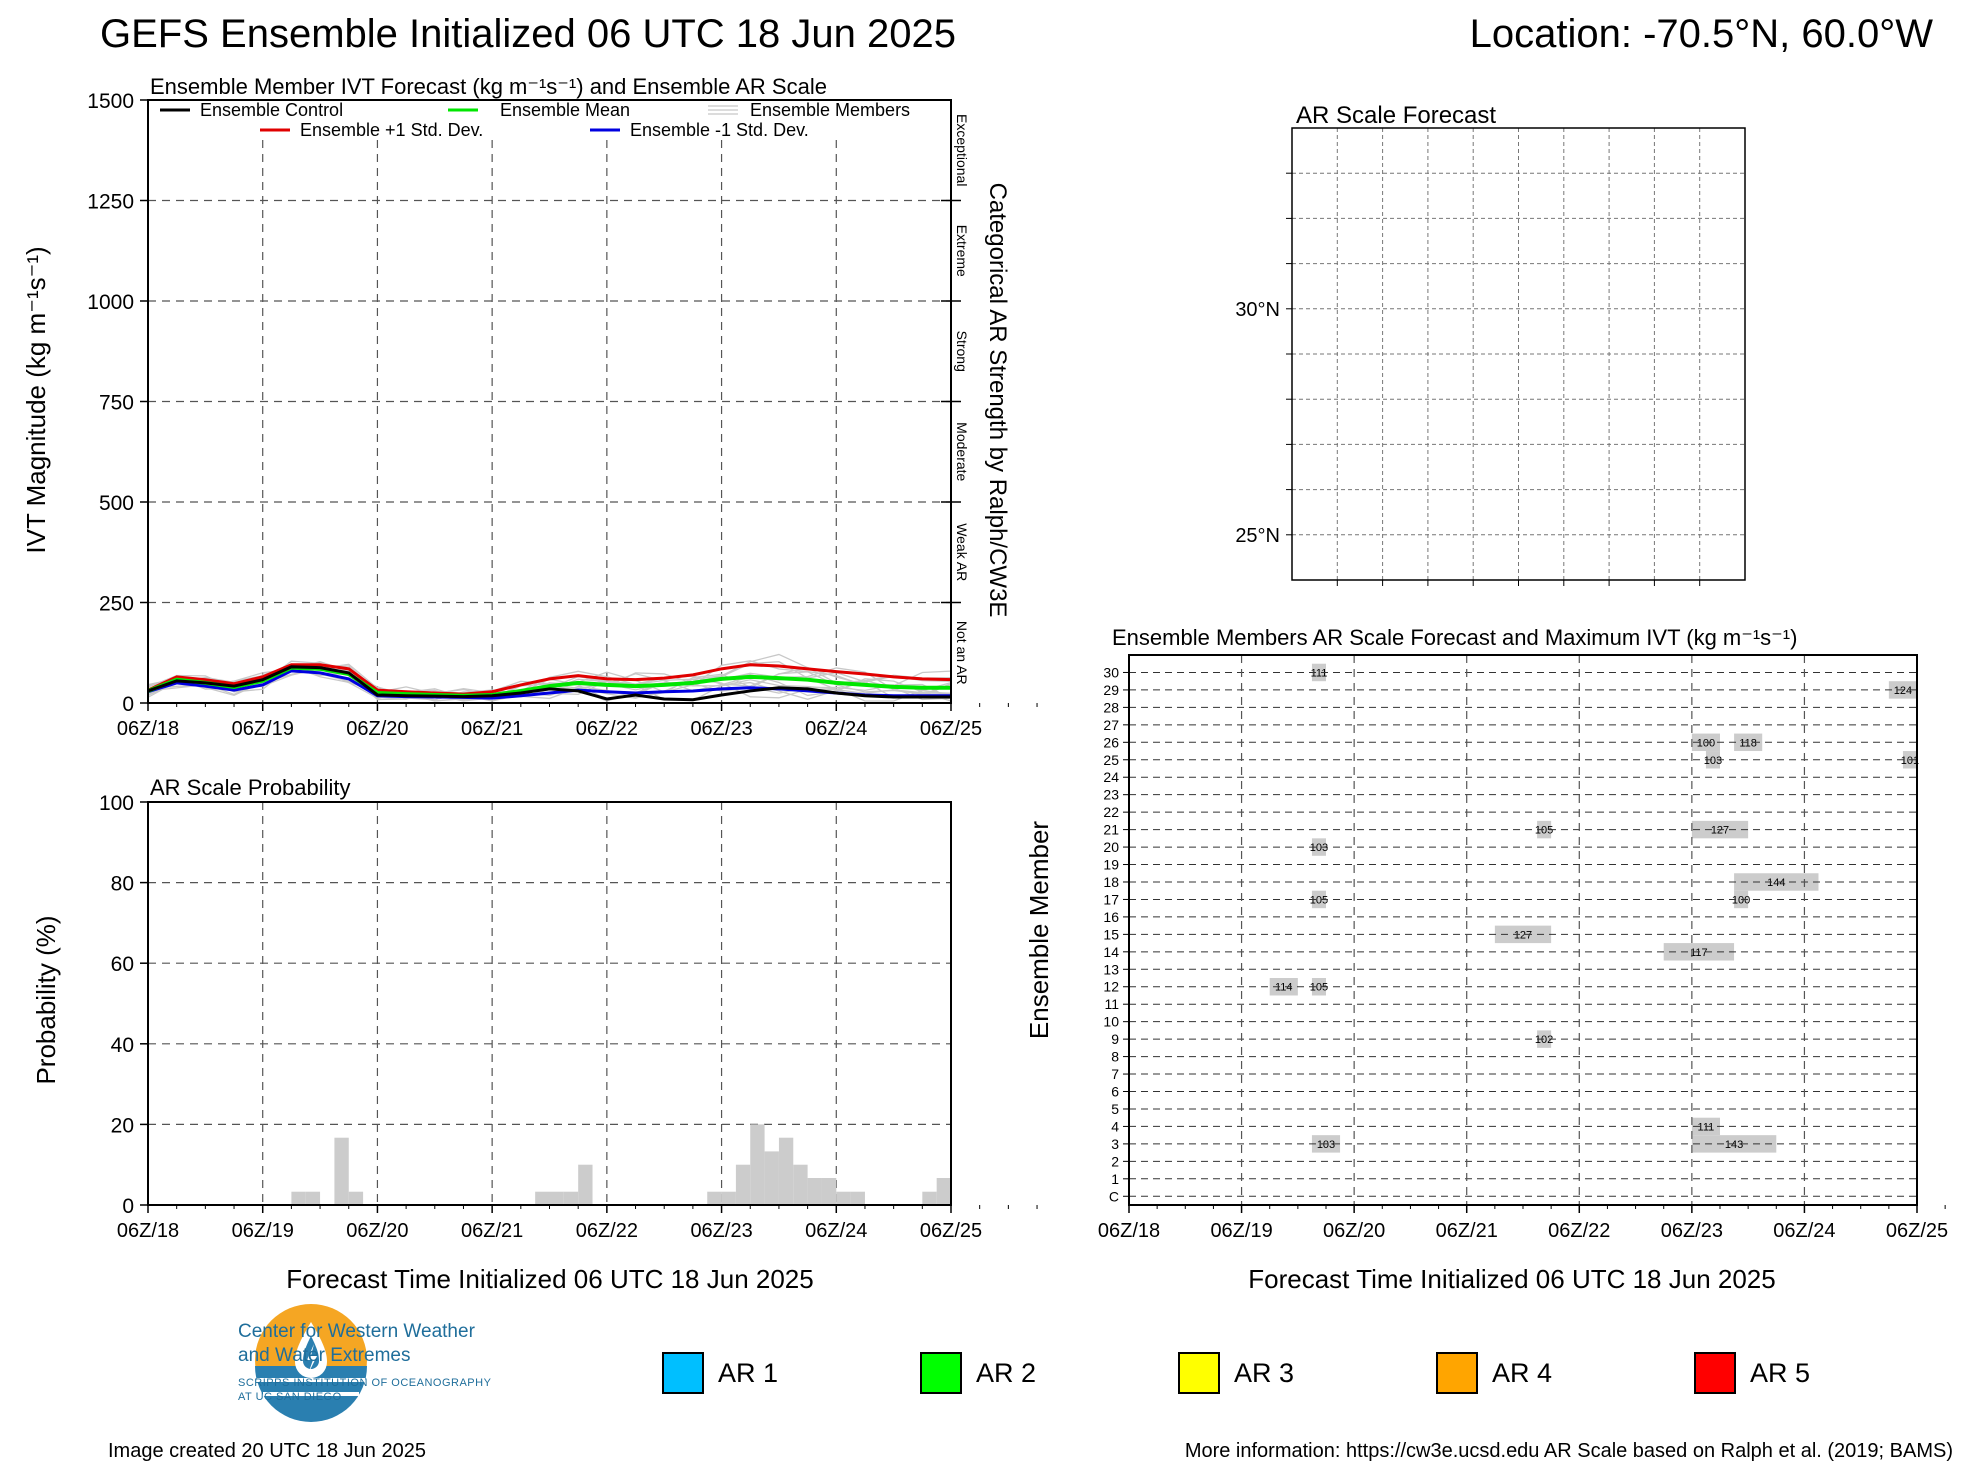 Image resolution: width=1967 pixels, height=1480 pixels. Describe the element at coordinates (1467, 1231) in the screenshot. I see `member-xtick-label: 06Z/21` at that location.